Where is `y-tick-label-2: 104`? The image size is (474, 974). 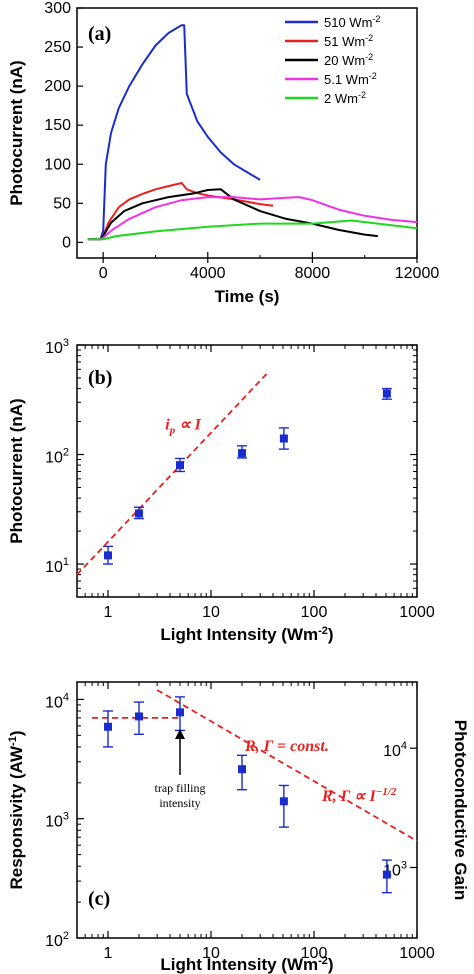
y-tick-label-2: 104 is located at coordinates (57, 701).